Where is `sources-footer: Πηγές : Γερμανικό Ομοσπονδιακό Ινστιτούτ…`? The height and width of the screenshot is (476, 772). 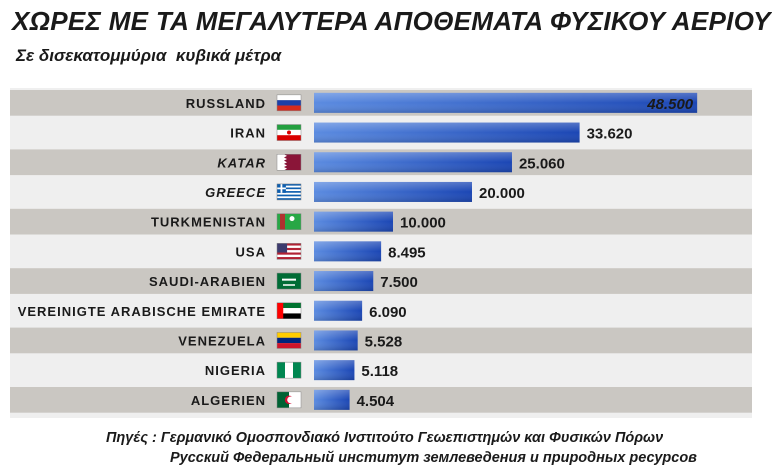
sources-footer: Πηγές : Γερμανικό Ομοσπονδιακό Ινστιτούτ… is located at coordinates (391, 450).